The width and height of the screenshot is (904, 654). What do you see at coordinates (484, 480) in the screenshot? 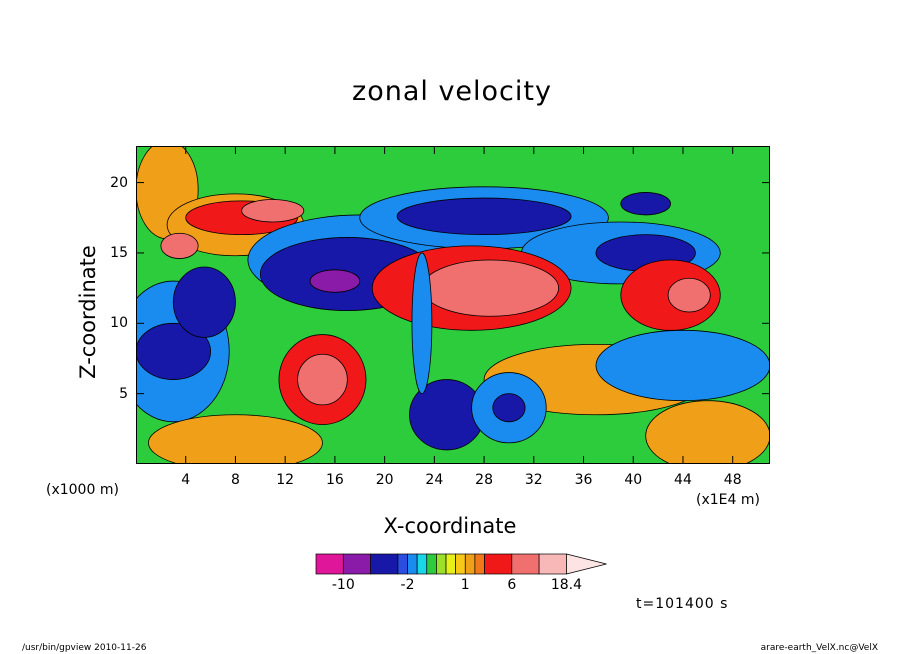
I see `x-tick-label: 28` at bounding box center [484, 480].